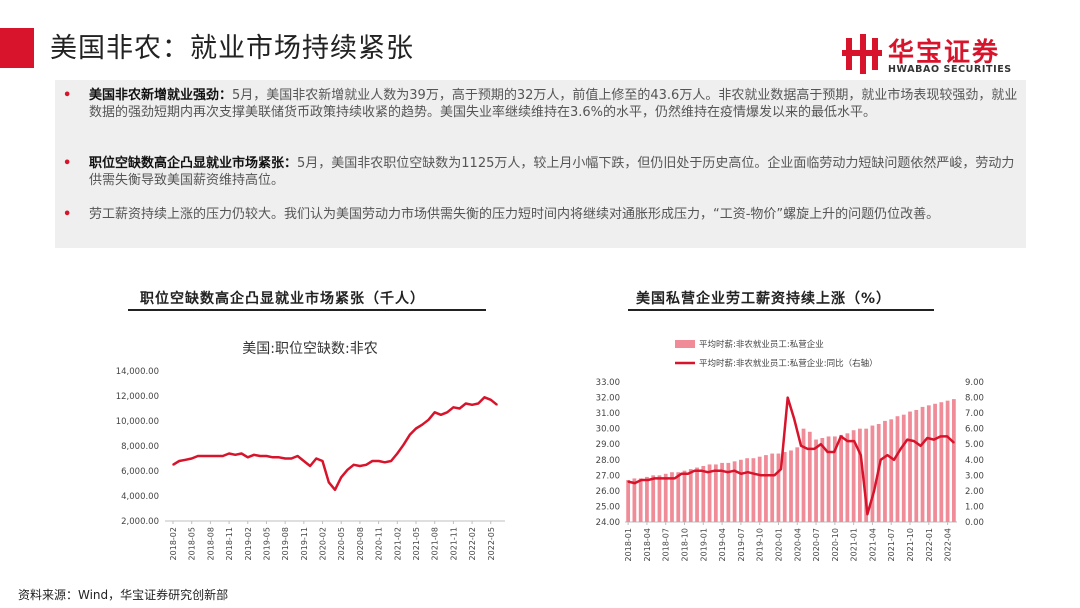 This screenshot has width=1080, height=608. I want to click on x-tick-label: 2020-08, so click(360, 543).